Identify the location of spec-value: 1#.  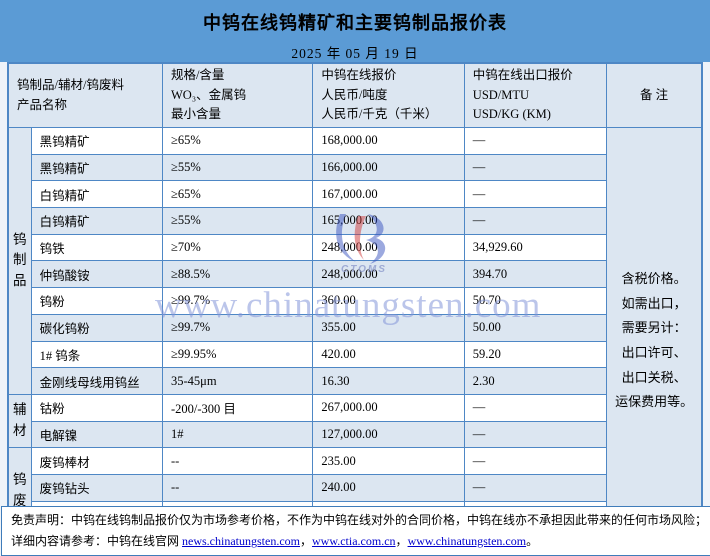
(237, 434).